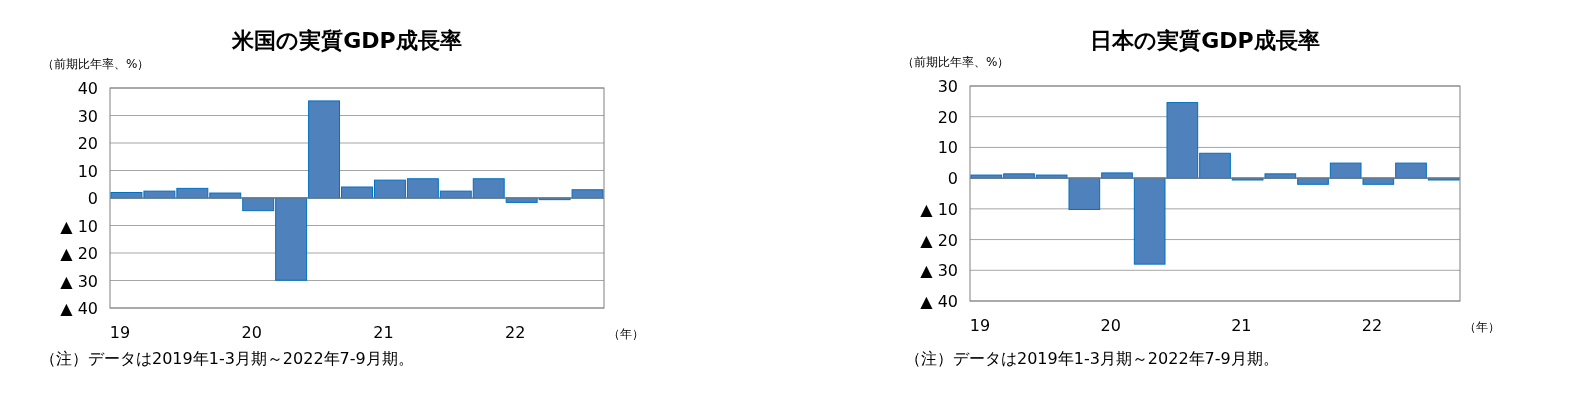 The height and width of the screenshot is (411, 1588). What do you see at coordinates (87, 88) in the screenshot?
I see `y-tick-label: 40` at bounding box center [87, 88].